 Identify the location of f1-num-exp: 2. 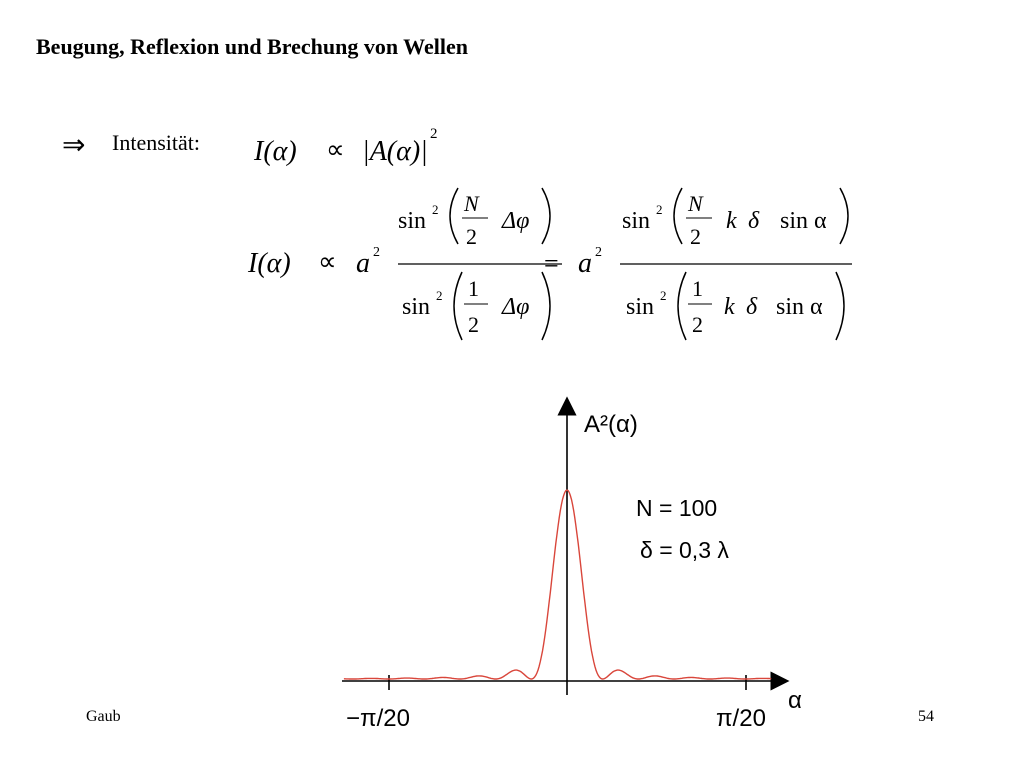
(435, 209).